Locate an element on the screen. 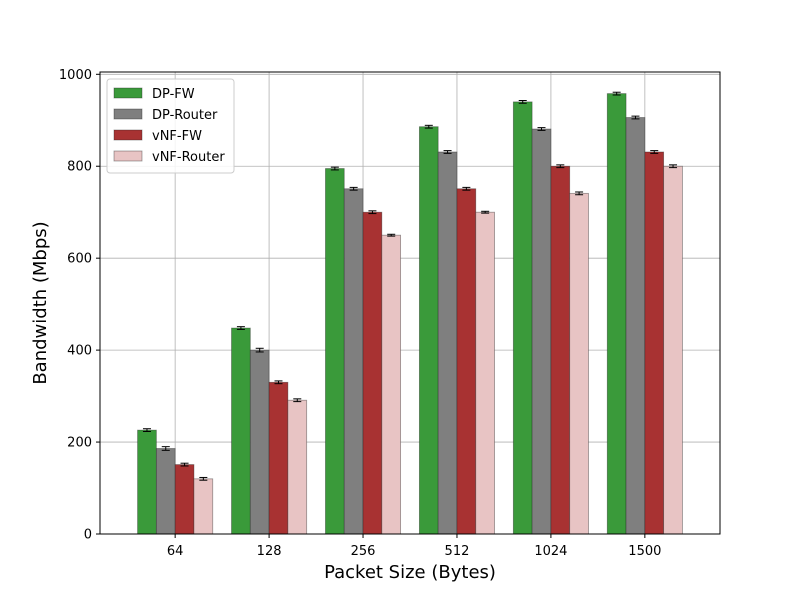  legend-label-vnf-fw: vNF-FW is located at coordinates (177, 136).